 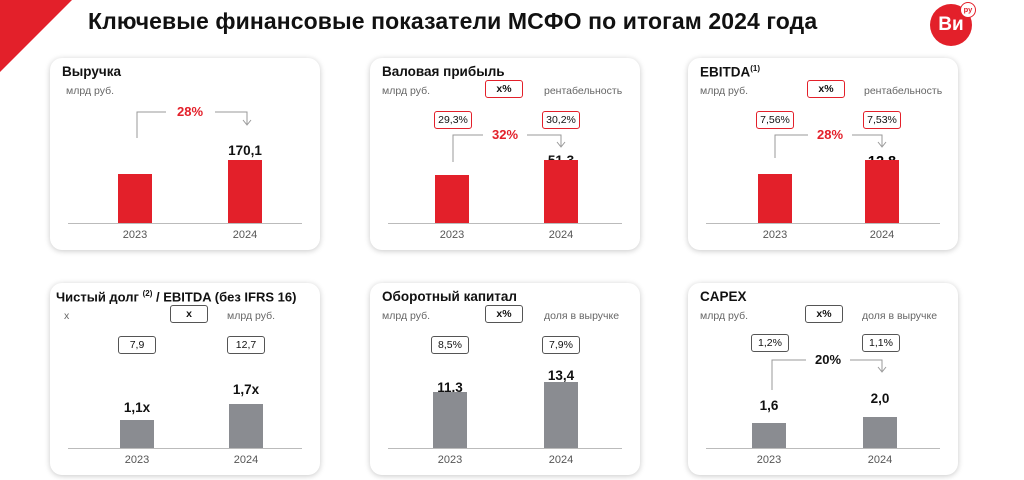 What do you see at coordinates (561, 120) in the screenshot?
I see `ratio-2024: 30,2%` at bounding box center [561, 120].